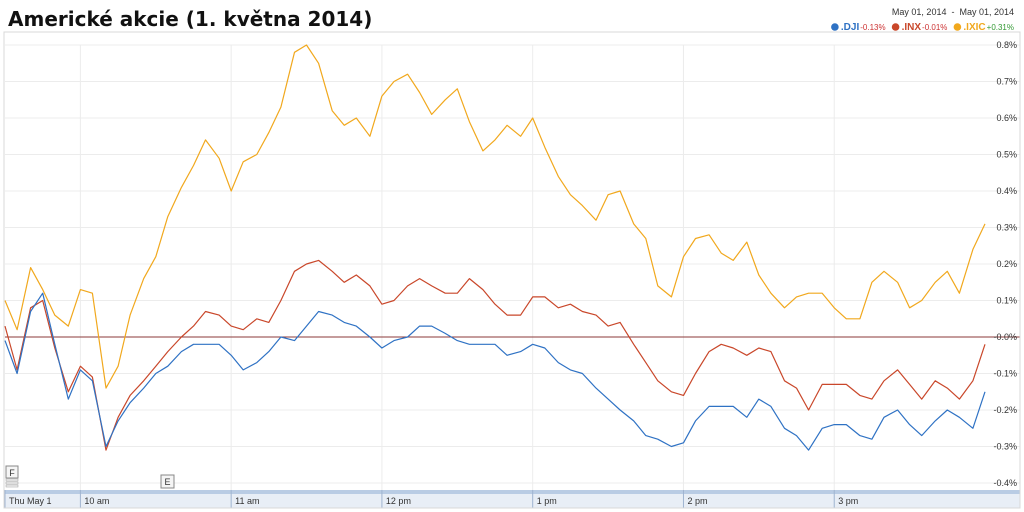 This screenshot has width=1024, height=512. Describe the element at coordinates (872, 27) in the screenshot. I see `legend-change: -0.13%` at that location.